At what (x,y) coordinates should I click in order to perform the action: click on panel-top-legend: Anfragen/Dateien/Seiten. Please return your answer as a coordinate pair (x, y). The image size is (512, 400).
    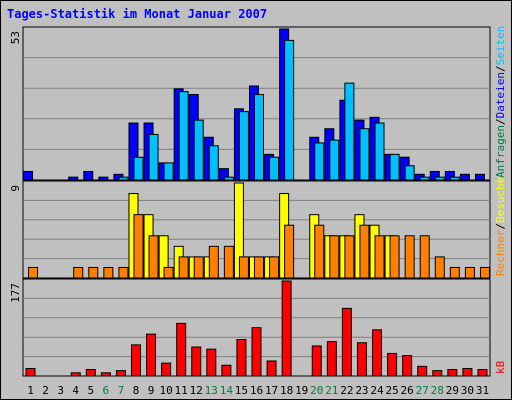
    Looking at the image, I should click on (500, 102).